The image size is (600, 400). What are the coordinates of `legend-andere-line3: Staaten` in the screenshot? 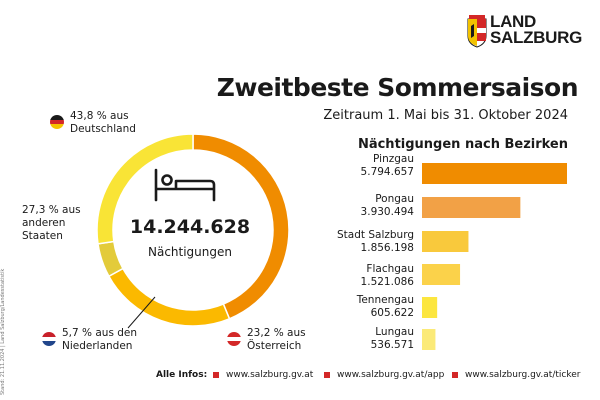 It's located at (42, 236).